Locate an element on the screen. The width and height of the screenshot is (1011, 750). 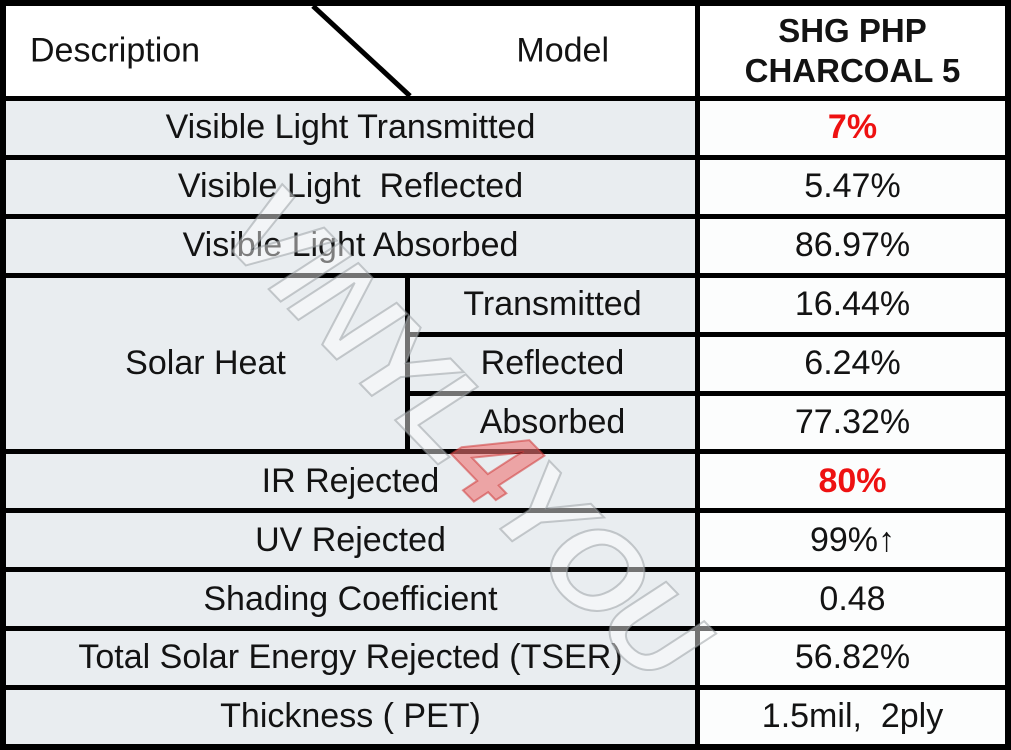
row-label-ir-rejected: IR Rejected is located at coordinates (350, 481).